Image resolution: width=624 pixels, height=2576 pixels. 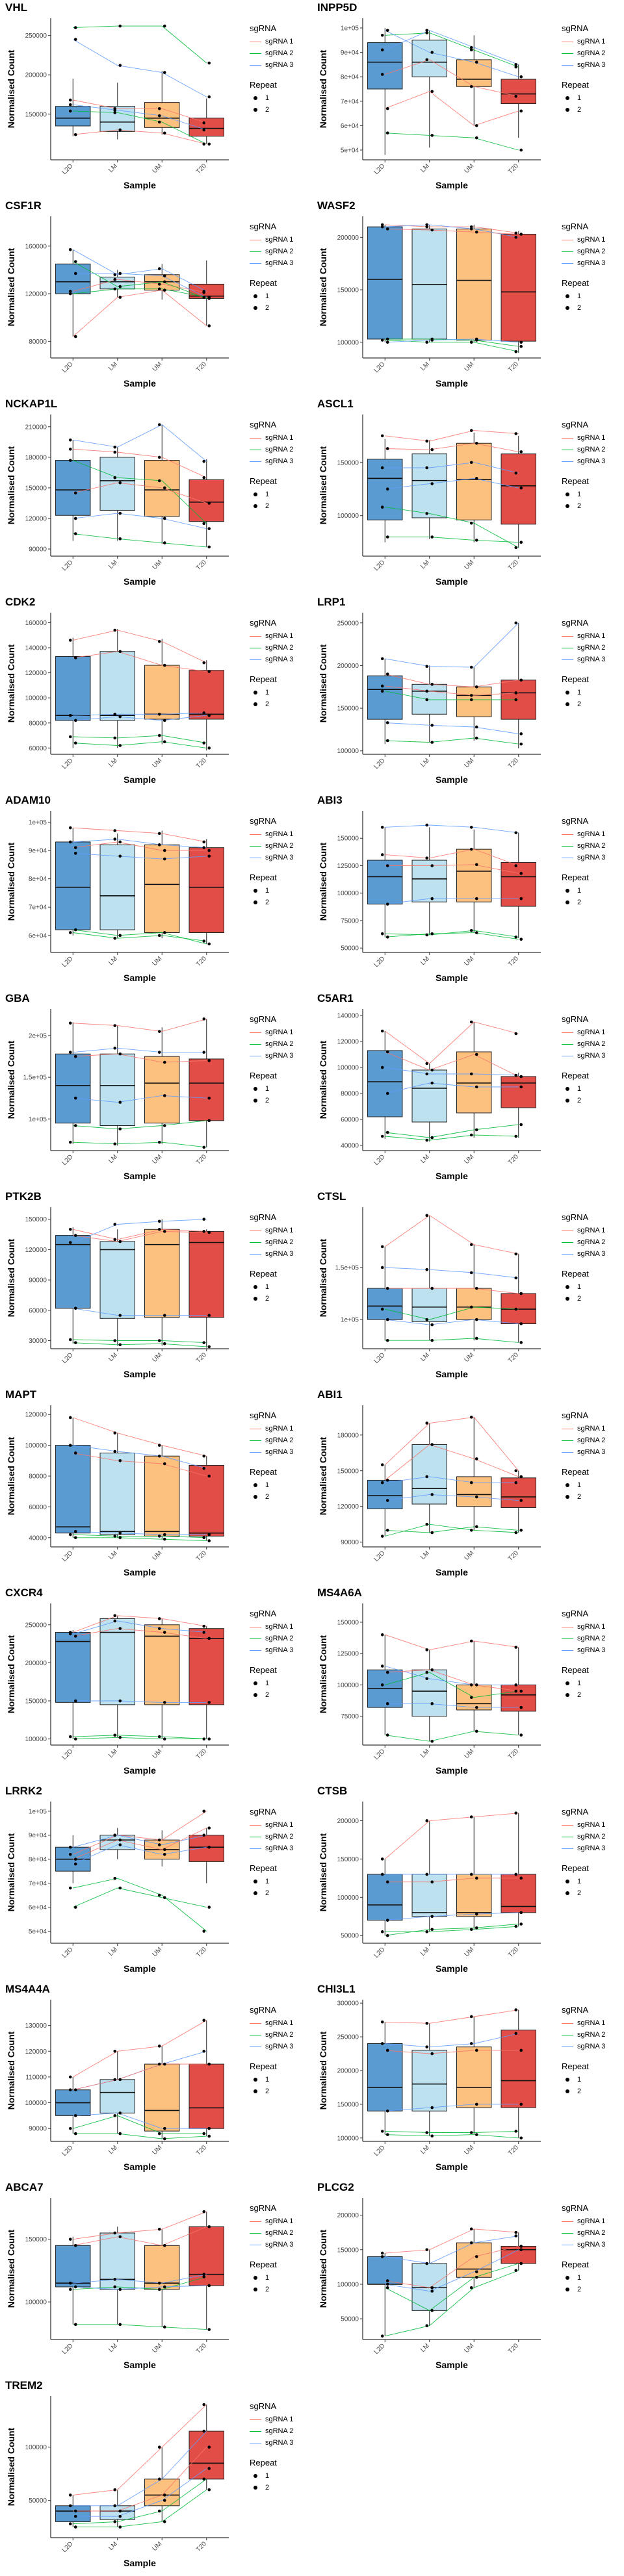 What do you see at coordinates (38, 1538) in the screenshot?
I see `y-tick-label: 40000` at bounding box center [38, 1538].